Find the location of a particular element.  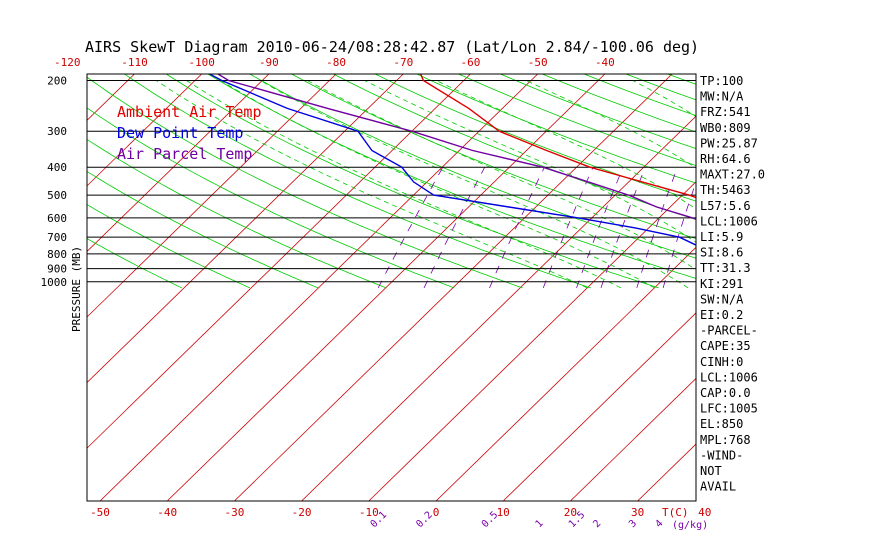

sounding-index: TT:31.3 is located at coordinates (725, 268).